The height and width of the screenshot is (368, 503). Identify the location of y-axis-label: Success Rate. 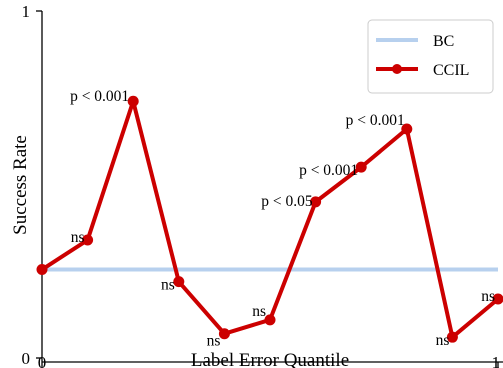
(20, 185).